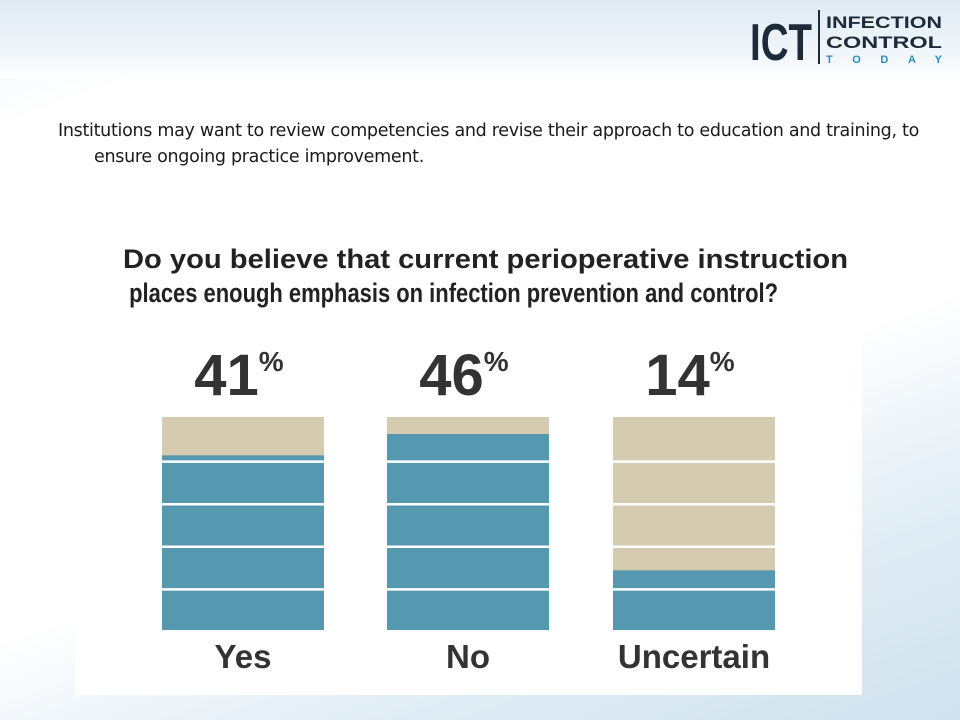 The image size is (960, 720). What do you see at coordinates (884, 22) in the screenshot?
I see `logo-line: INFECTION` at bounding box center [884, 22].